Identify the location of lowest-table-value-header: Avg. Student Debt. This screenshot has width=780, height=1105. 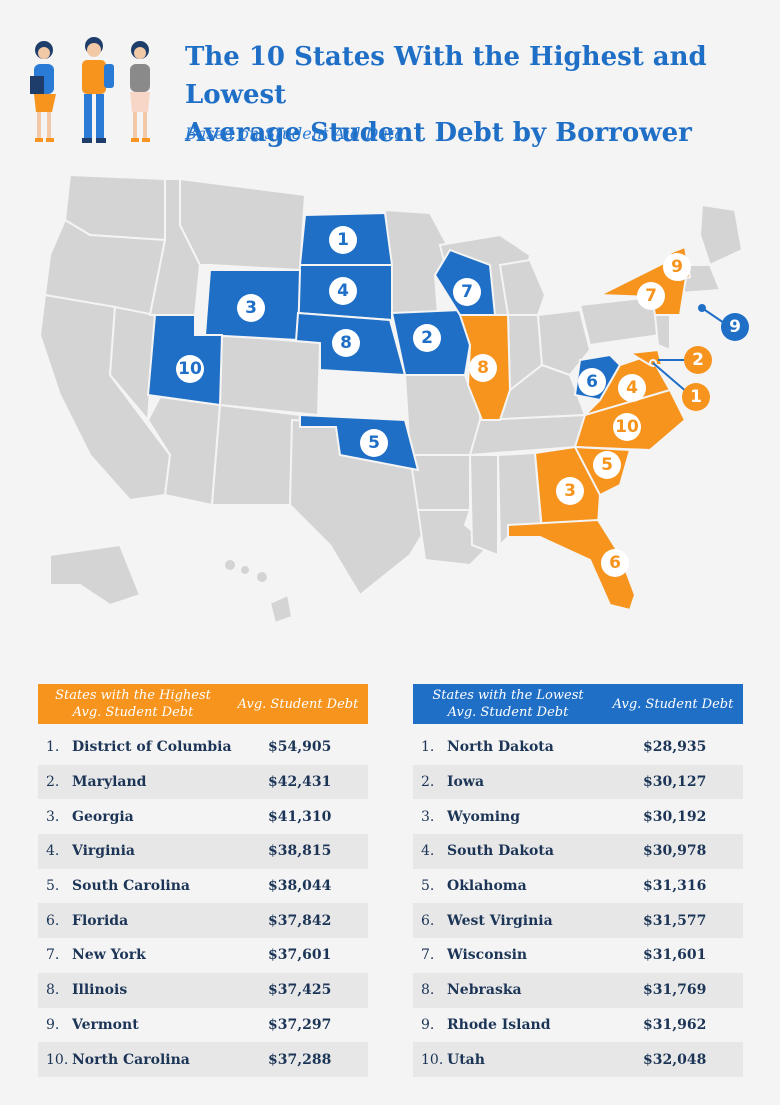
(673, 704).